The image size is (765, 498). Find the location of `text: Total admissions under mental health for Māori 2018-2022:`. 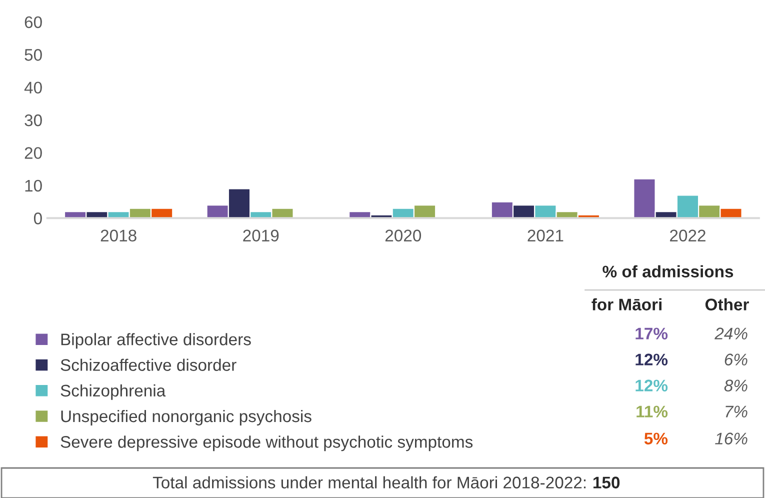

text: Total admissions under mental health for Māori 2018-2022: is located at coordinates (369, 482).